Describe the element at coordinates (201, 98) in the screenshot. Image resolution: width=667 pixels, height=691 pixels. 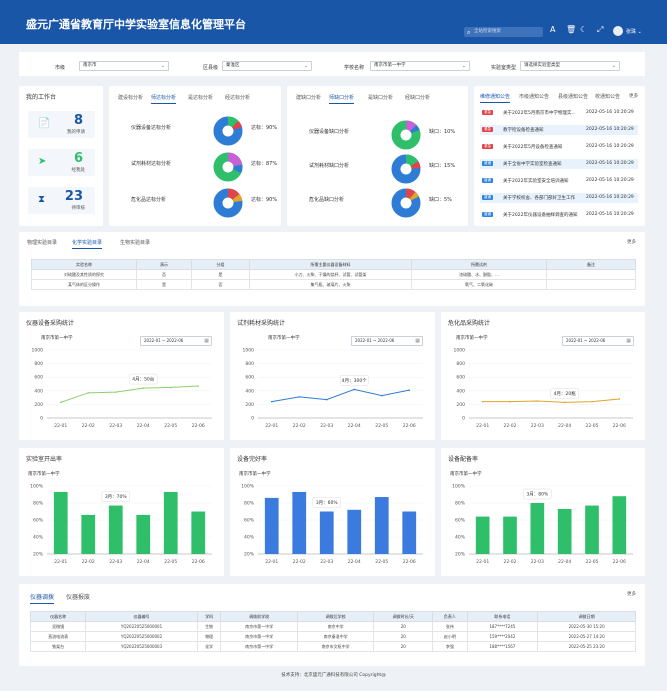
I see `tab-compliance-2: 是达标分析` at that location.